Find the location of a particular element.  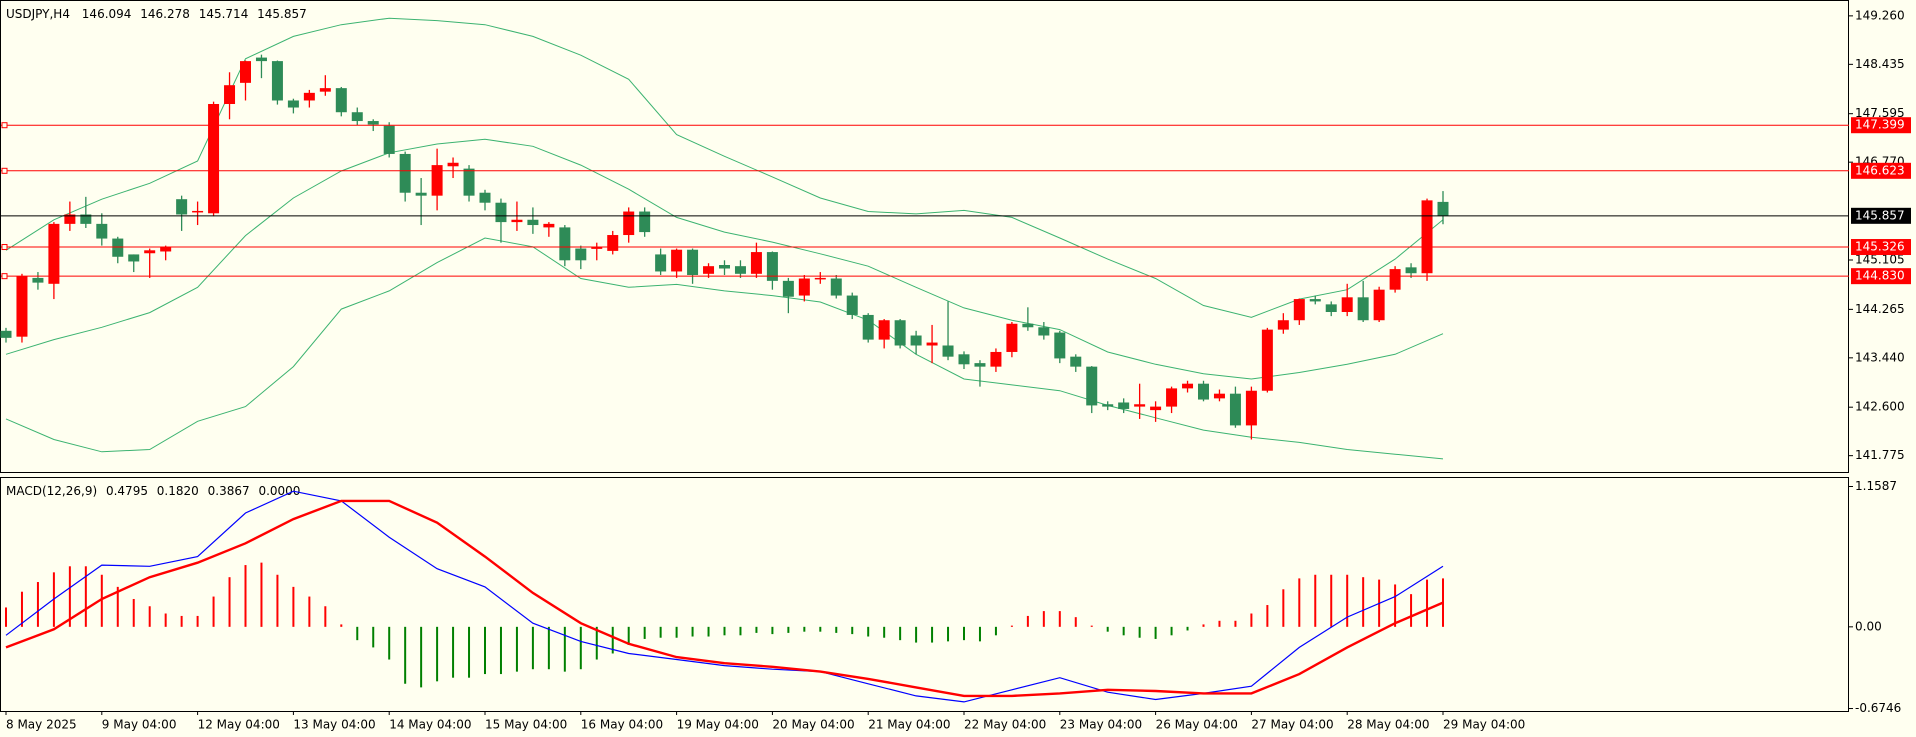

y-tick-label: 148.435 is located at coordinates (1880, 64).